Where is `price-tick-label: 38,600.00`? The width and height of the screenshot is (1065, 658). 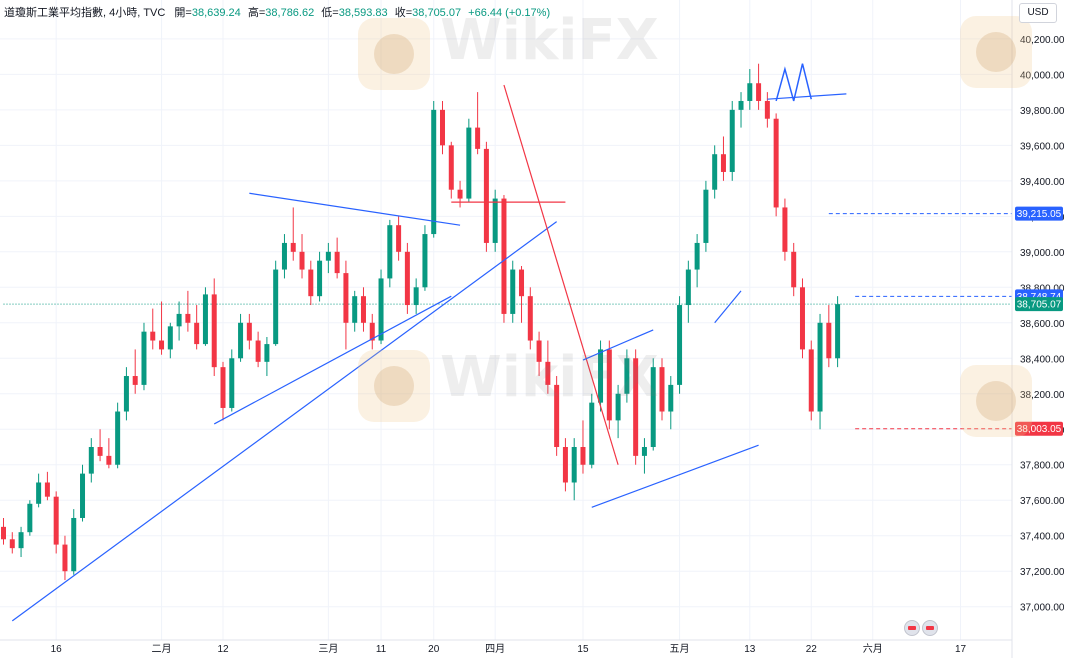 price-tick-label: 38,600.00 is located at coordinates (1042, 324).